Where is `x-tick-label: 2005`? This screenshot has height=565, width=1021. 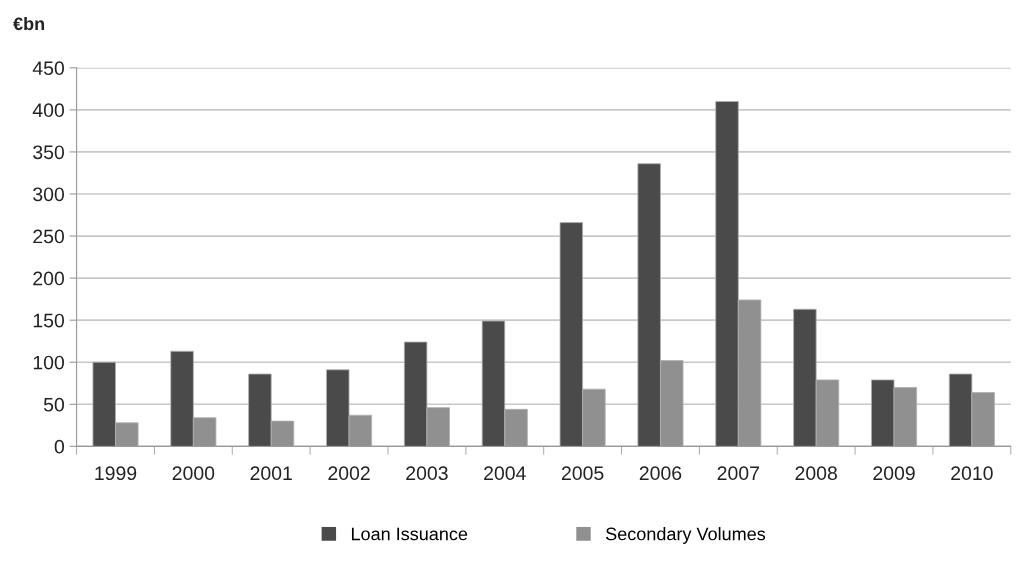
x-tick-label: 2005 is located at coordinates (582, 473).